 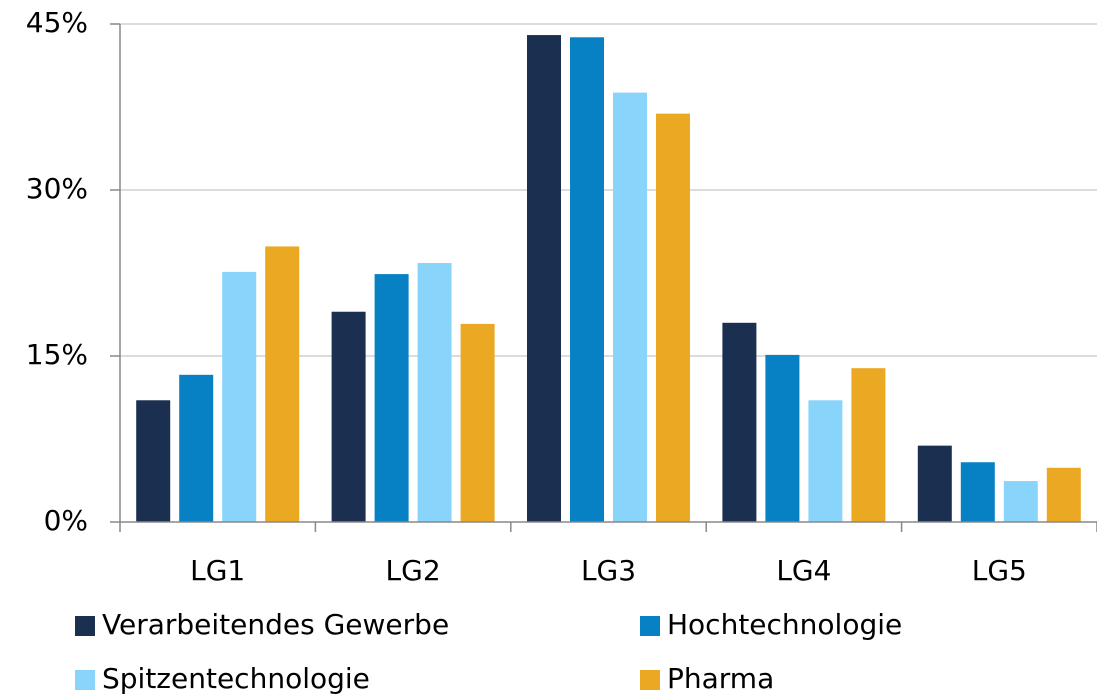 What do you see at coordinates (413, 570) in the screenshot?
I see `x-tick-label: LG2` at bounding box center [413, 570].